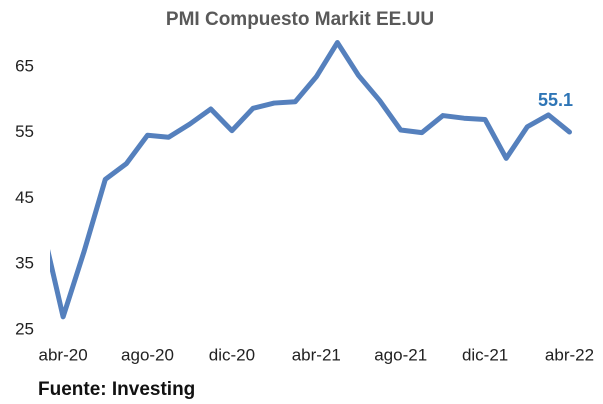 The width and height of the screenshot is (603, 404). I want to click on y-tick-label: 35, so click(24, 263).